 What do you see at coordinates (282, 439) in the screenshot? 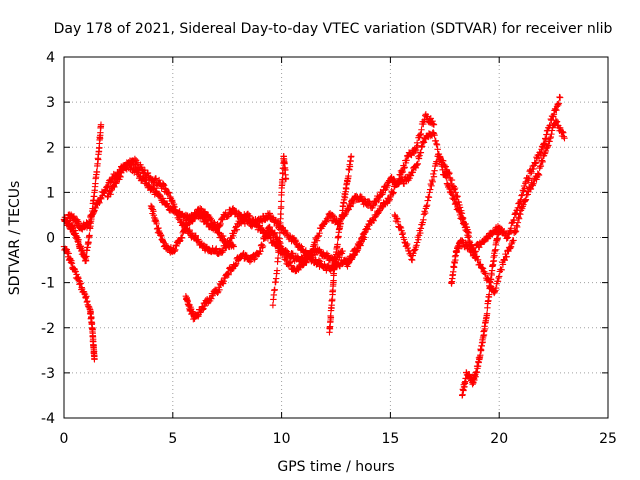
I see `x-tick-label: 10` at bounding box center [282, 439].